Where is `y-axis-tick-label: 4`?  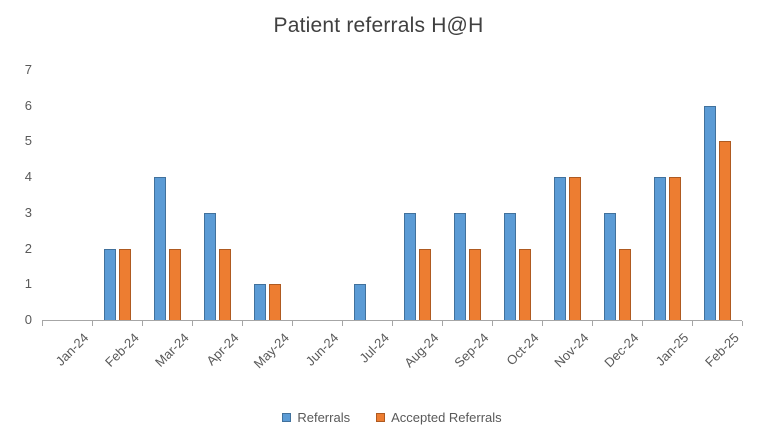
y-axis-tick-label: 4 is located at coordinates (28, 177).